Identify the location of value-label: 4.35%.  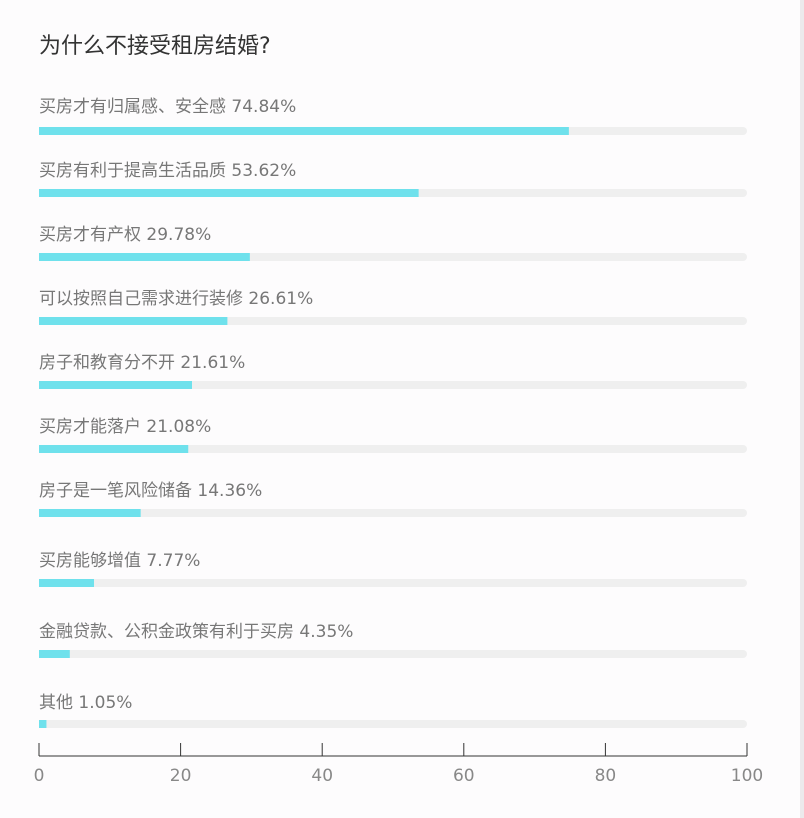
(323, 632).